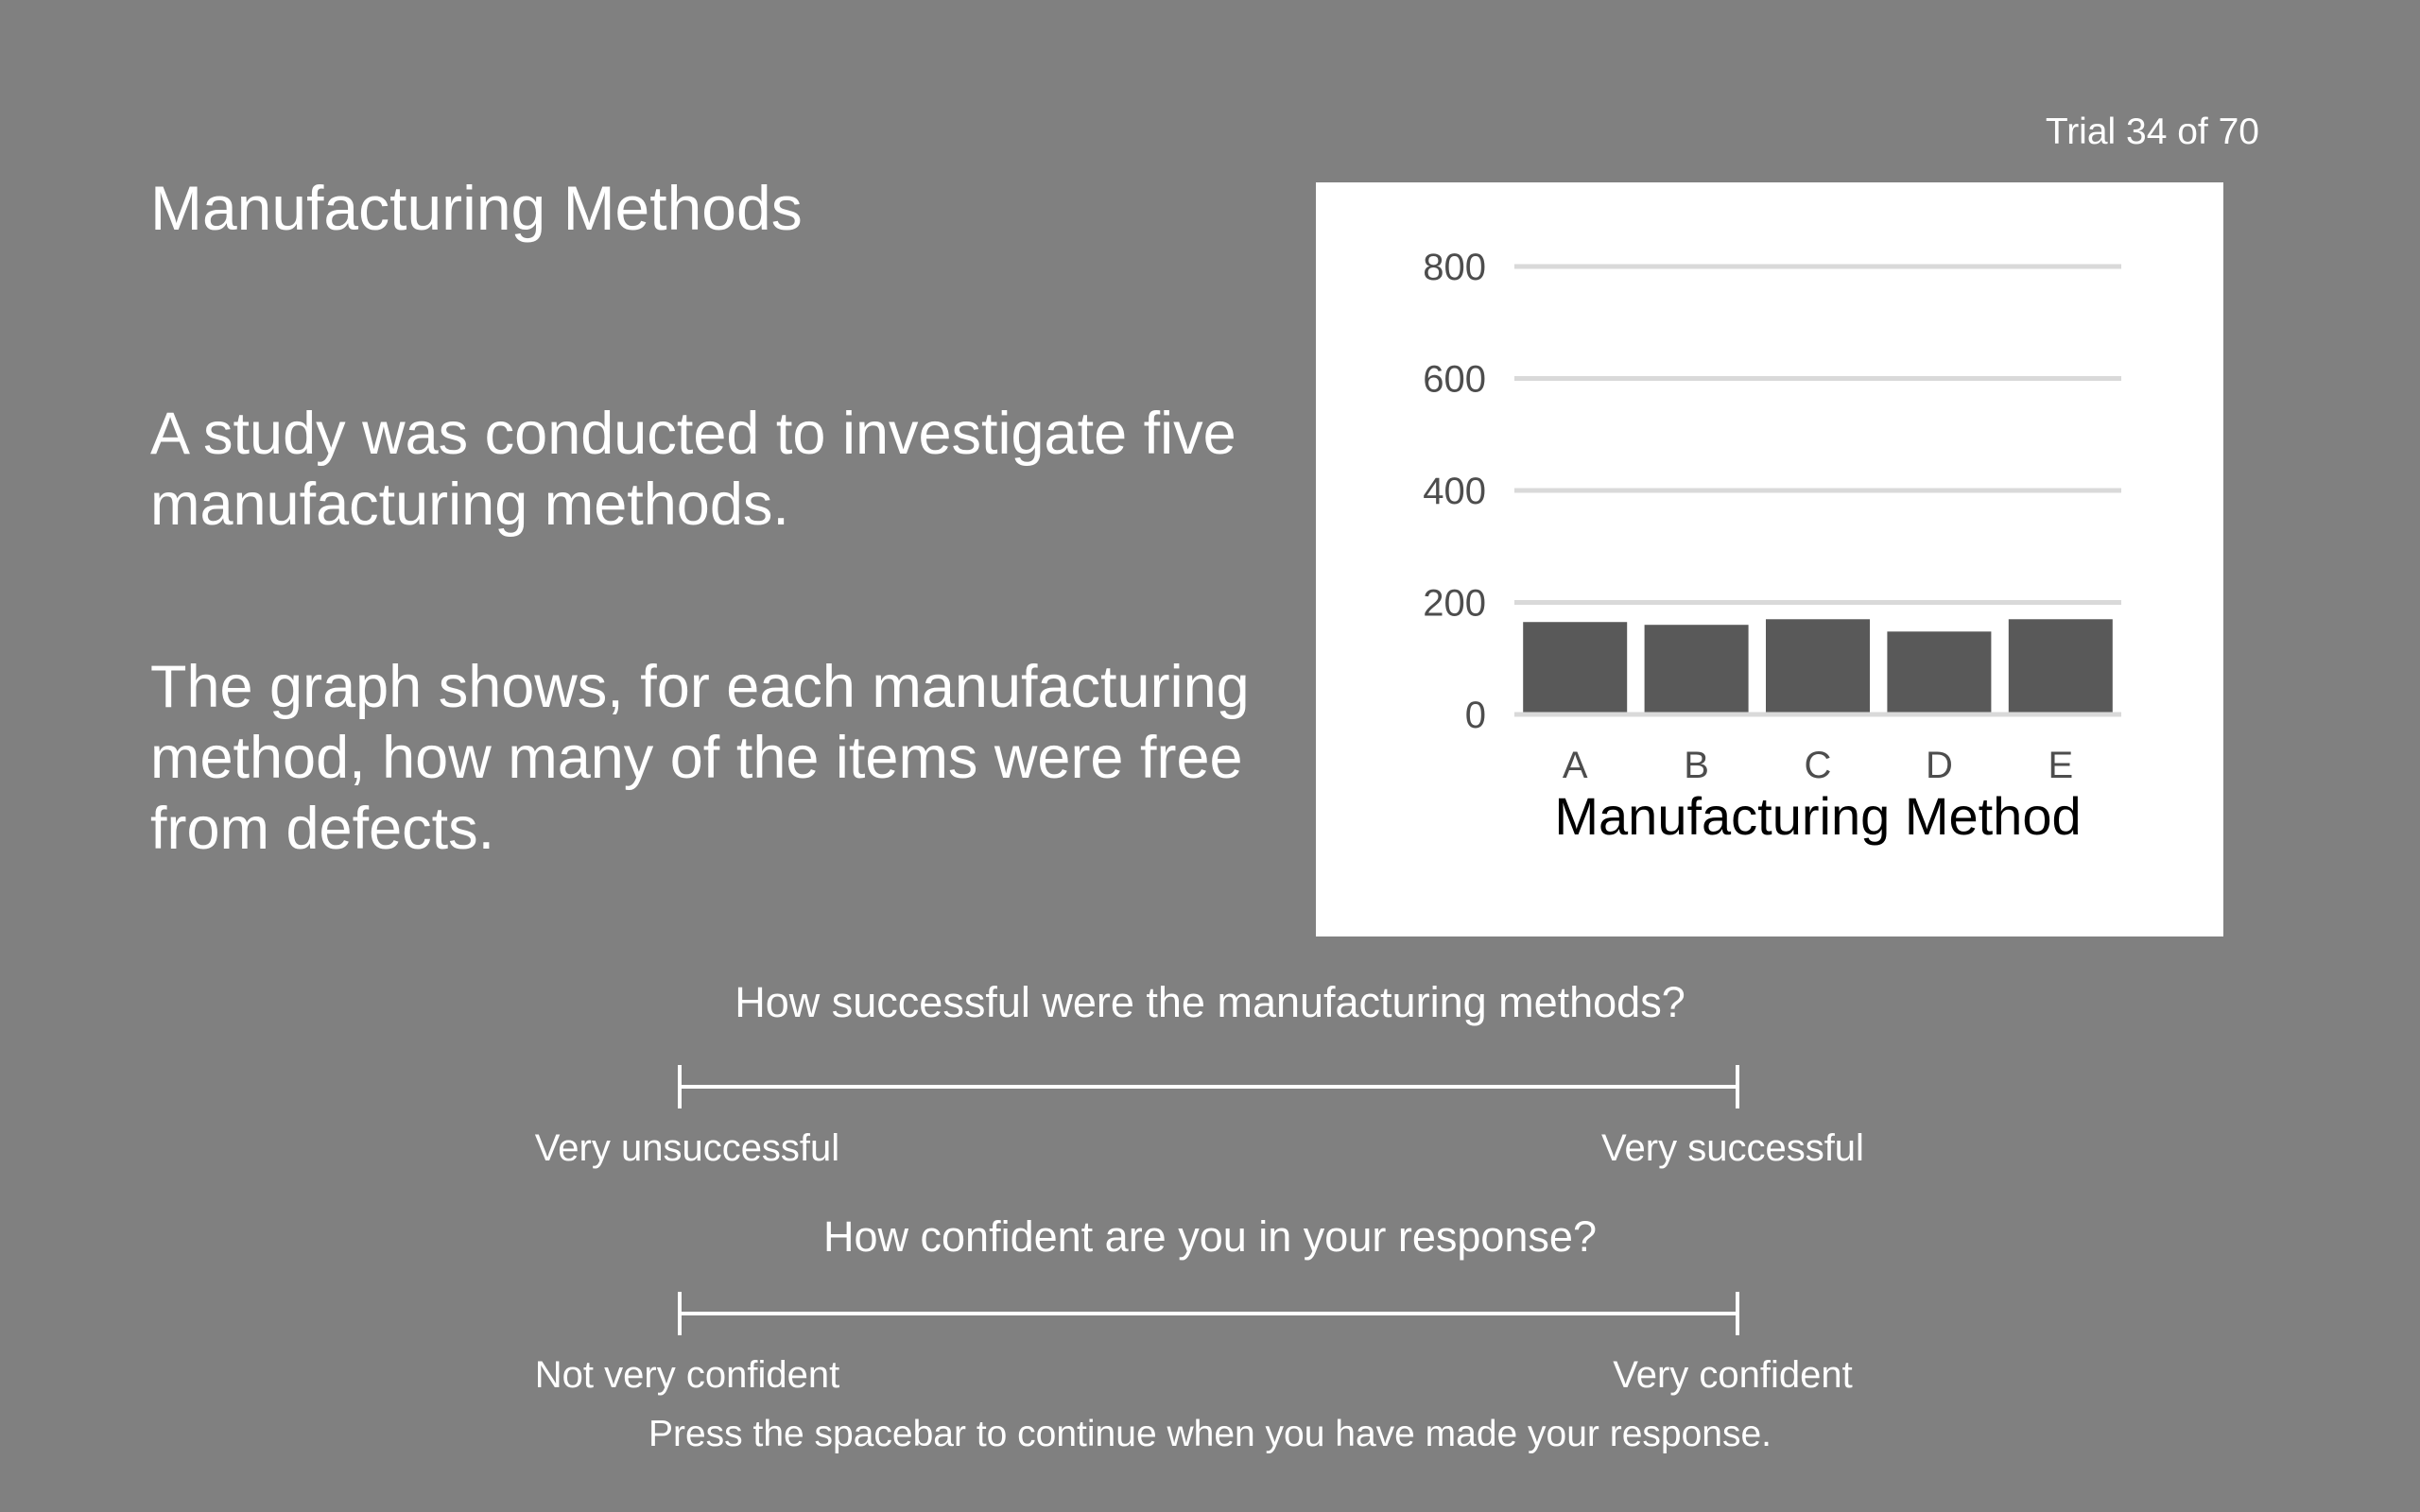  I want to click on y-tick-label-0: 0, so click(1475, 715).